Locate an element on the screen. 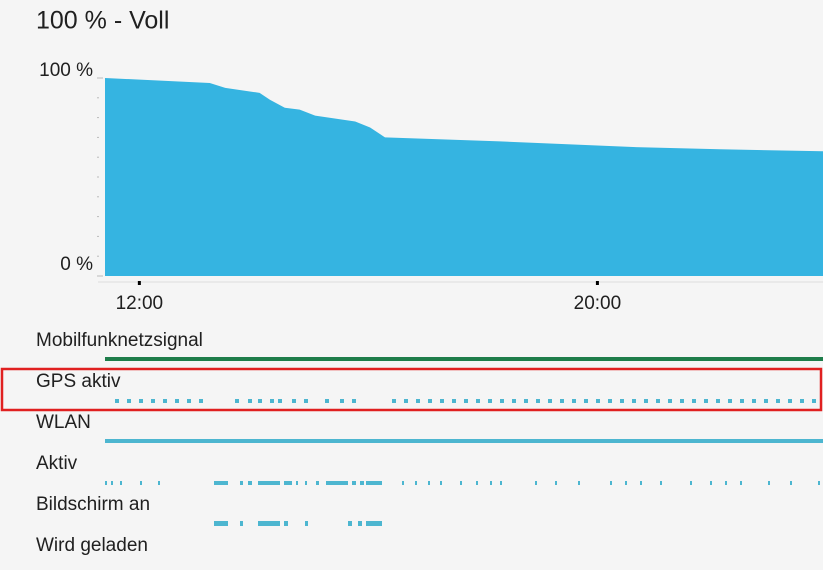 This screenshot has height=570, width=823. row-label: WLAN is located at coordinates (63, 422).